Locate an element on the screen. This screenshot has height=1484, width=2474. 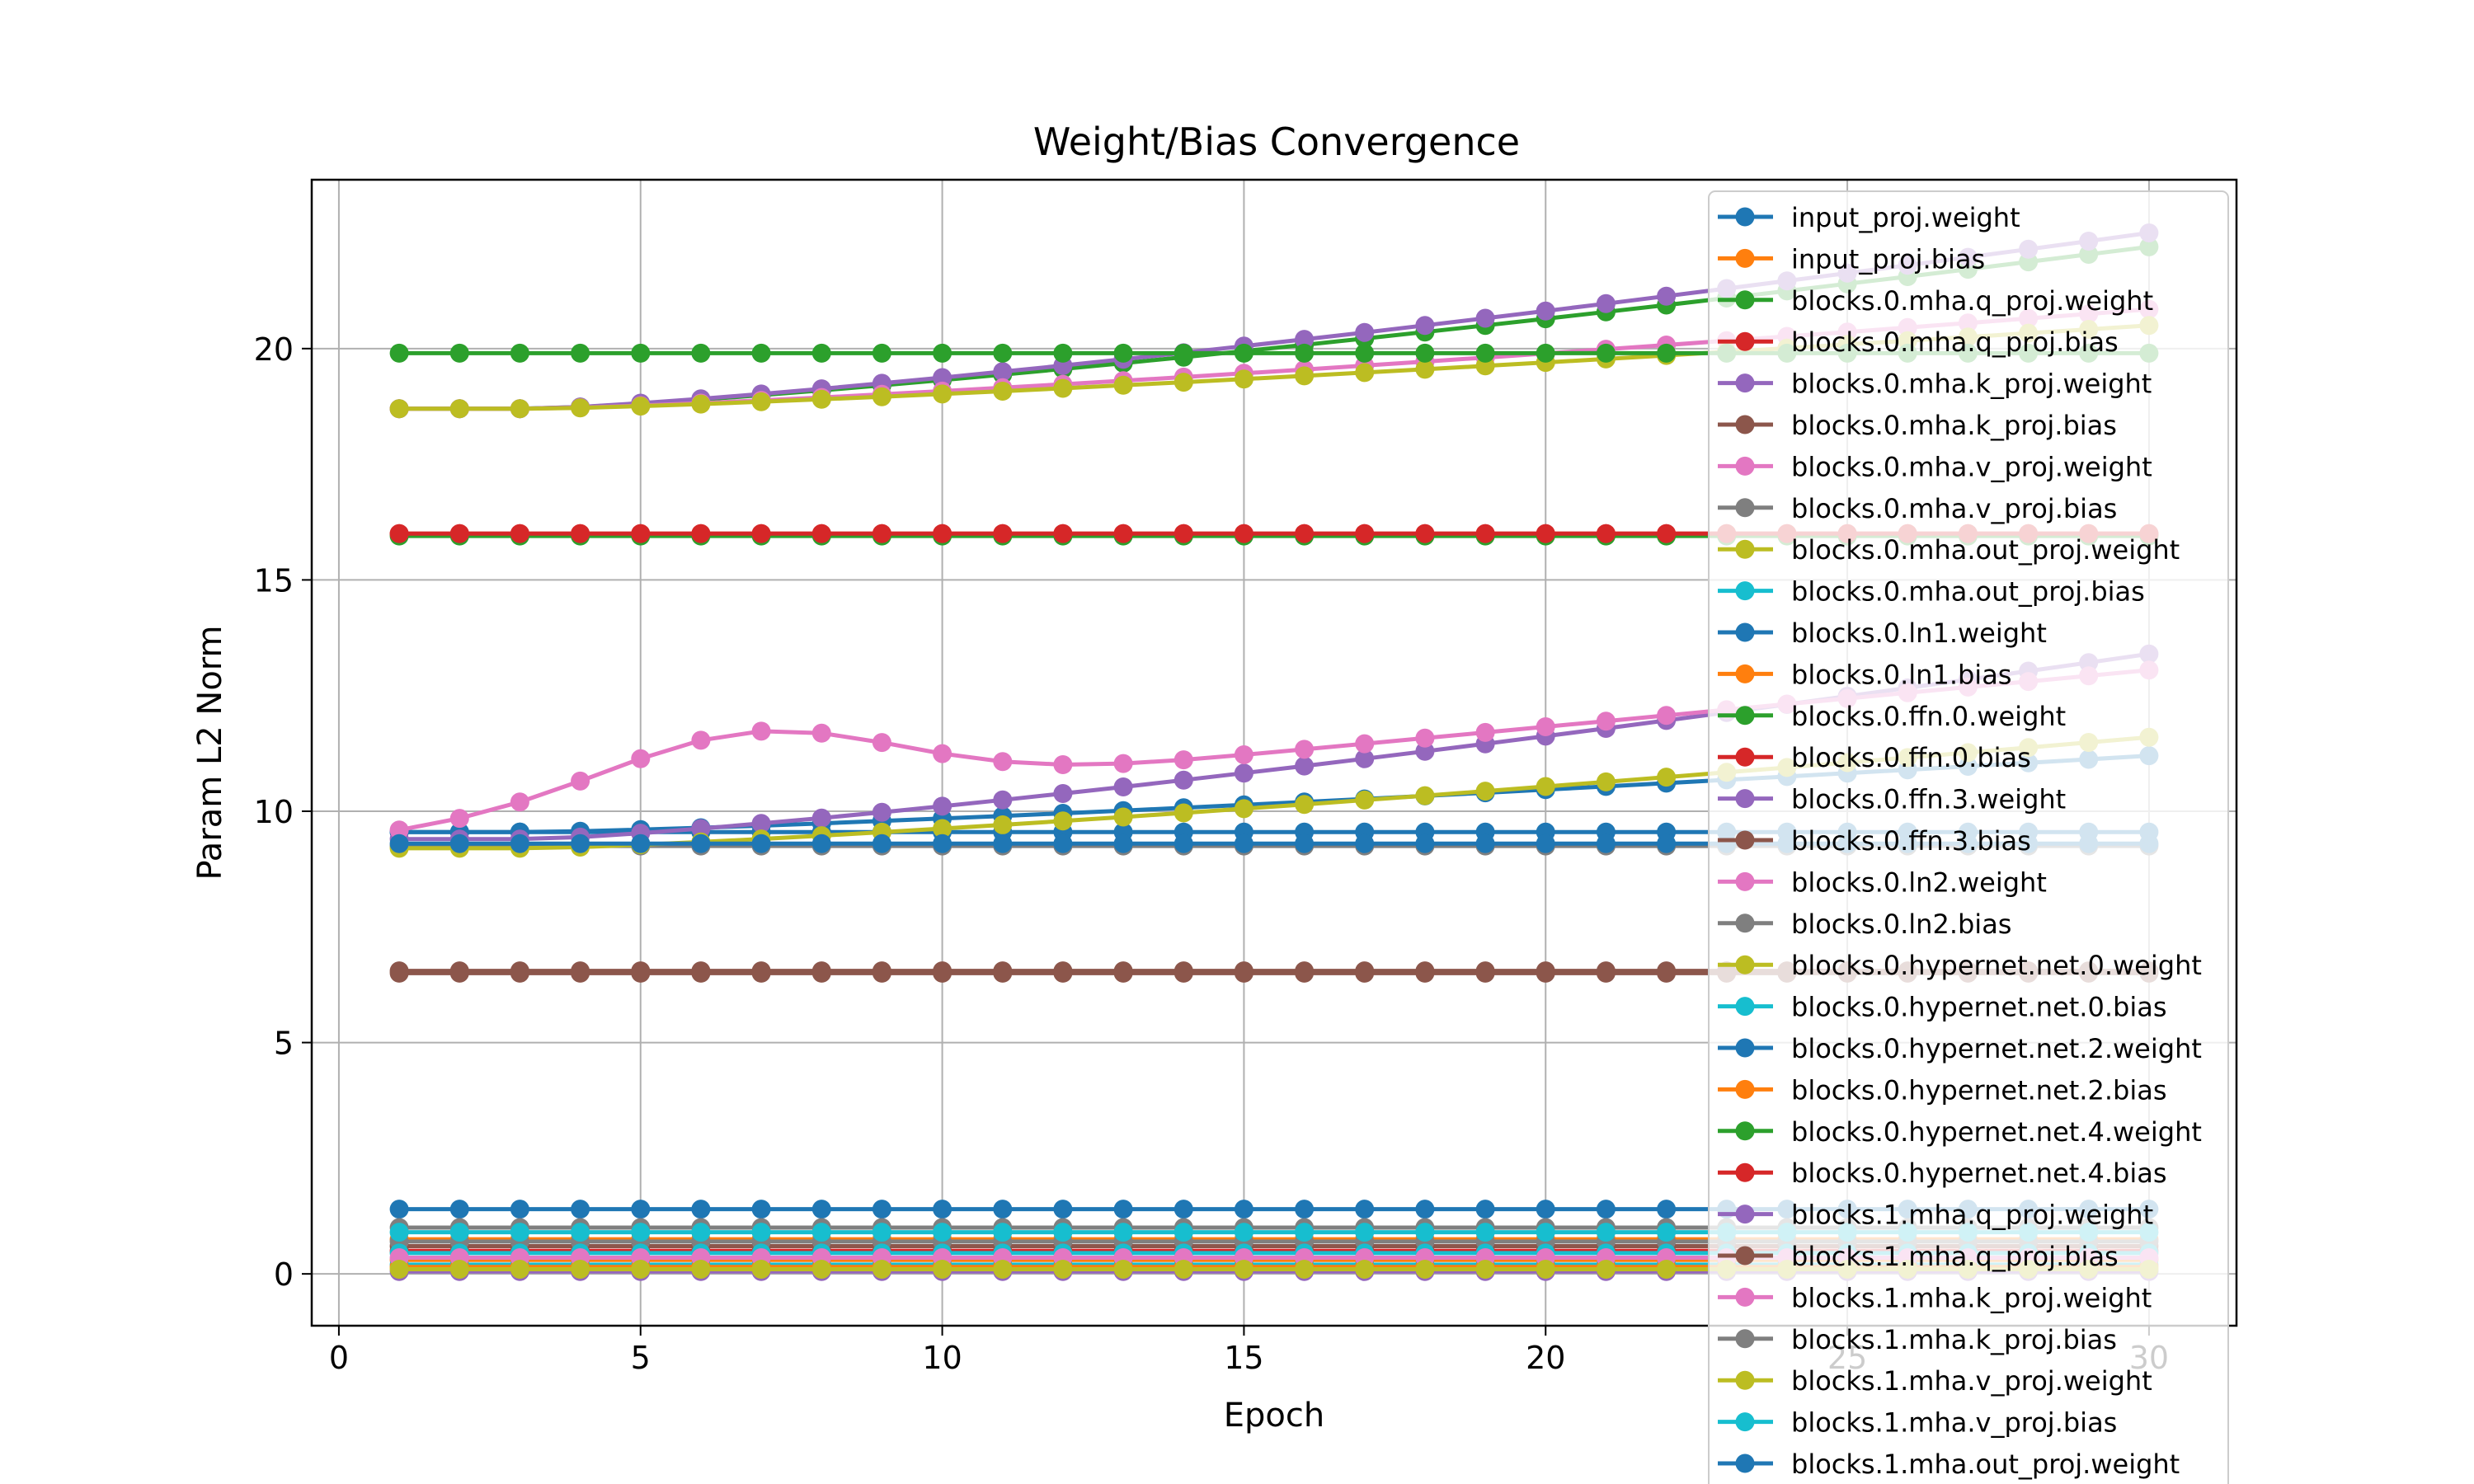
y-tick-label: 15 is located at coordinates (274, 580).